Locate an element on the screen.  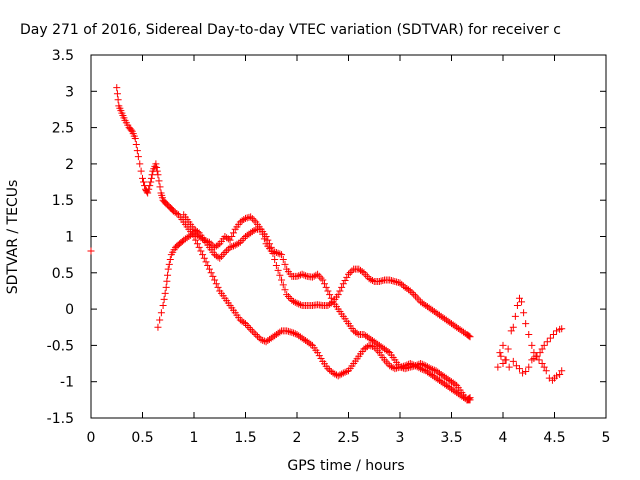
x-tick-label: 2 is located at coordinates (297, 438).